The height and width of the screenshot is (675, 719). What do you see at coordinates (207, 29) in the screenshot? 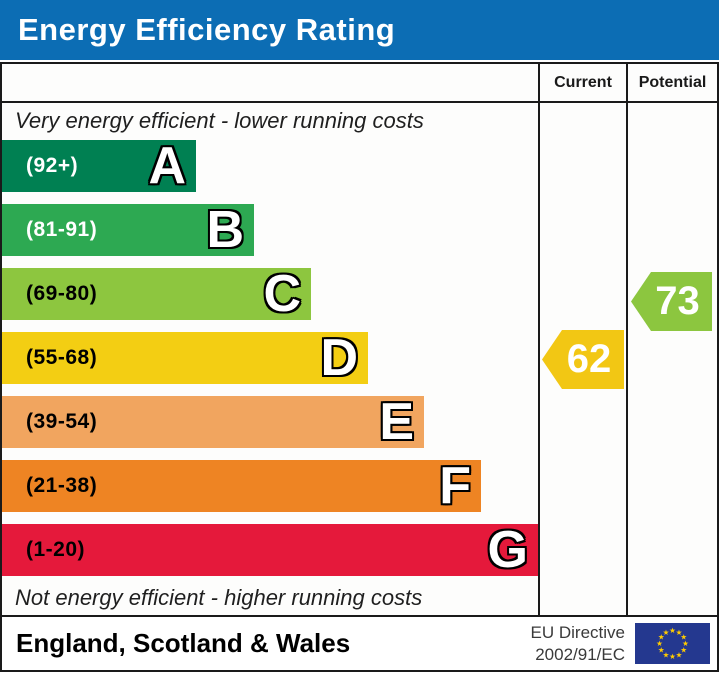
I see `page-title: Energy Efficiency Rating` at bounding box center [207, 29].